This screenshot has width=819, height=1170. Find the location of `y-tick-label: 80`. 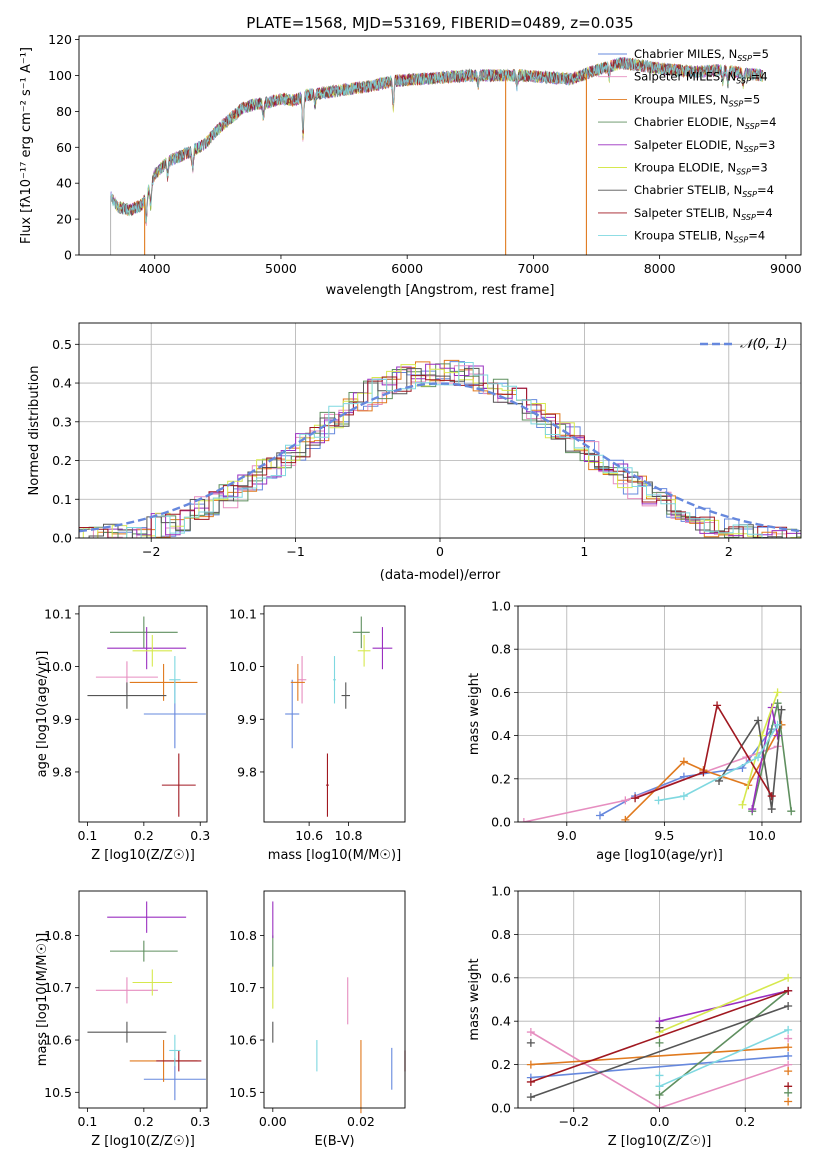

y-tick-label: 80 is located at coordinates (64, 111).